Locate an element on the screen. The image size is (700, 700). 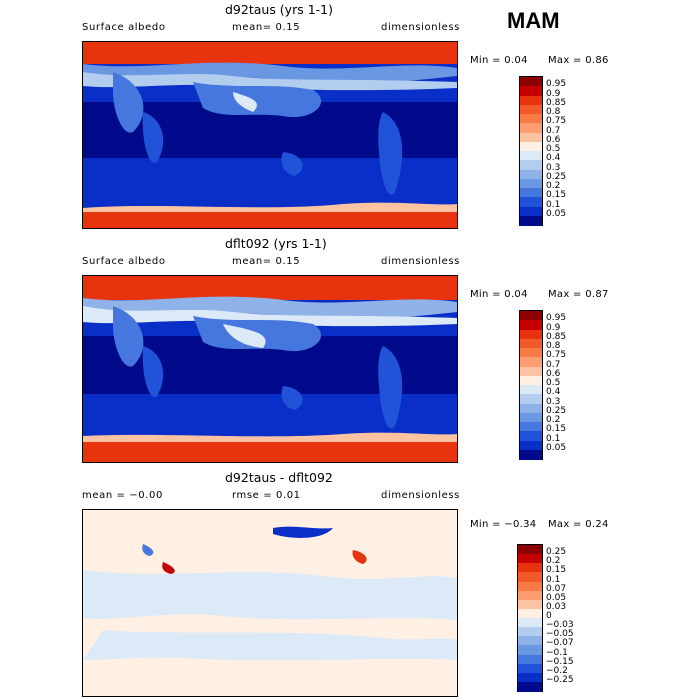
colorbar-tick-label: 0.7 is located at coordinates (553, 364).